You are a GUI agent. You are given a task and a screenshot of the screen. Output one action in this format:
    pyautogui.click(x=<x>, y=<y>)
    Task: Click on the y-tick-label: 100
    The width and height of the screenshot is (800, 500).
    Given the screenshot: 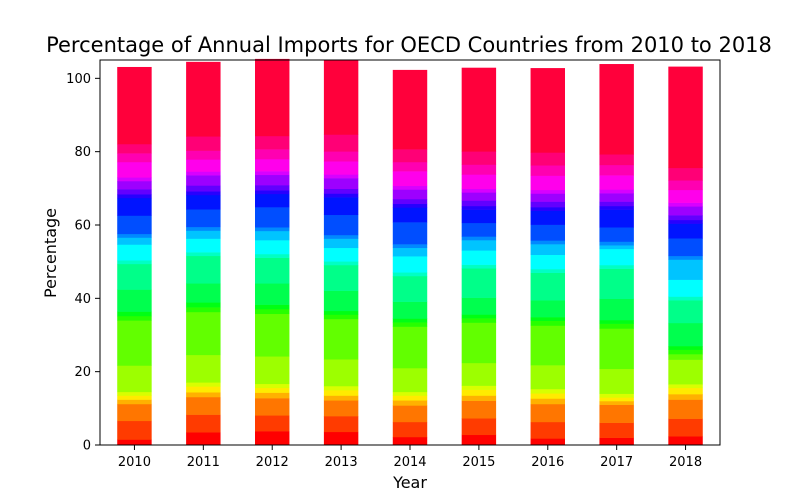 What is the action you would take?
    pyautogui.click(x=78, y=79)
    